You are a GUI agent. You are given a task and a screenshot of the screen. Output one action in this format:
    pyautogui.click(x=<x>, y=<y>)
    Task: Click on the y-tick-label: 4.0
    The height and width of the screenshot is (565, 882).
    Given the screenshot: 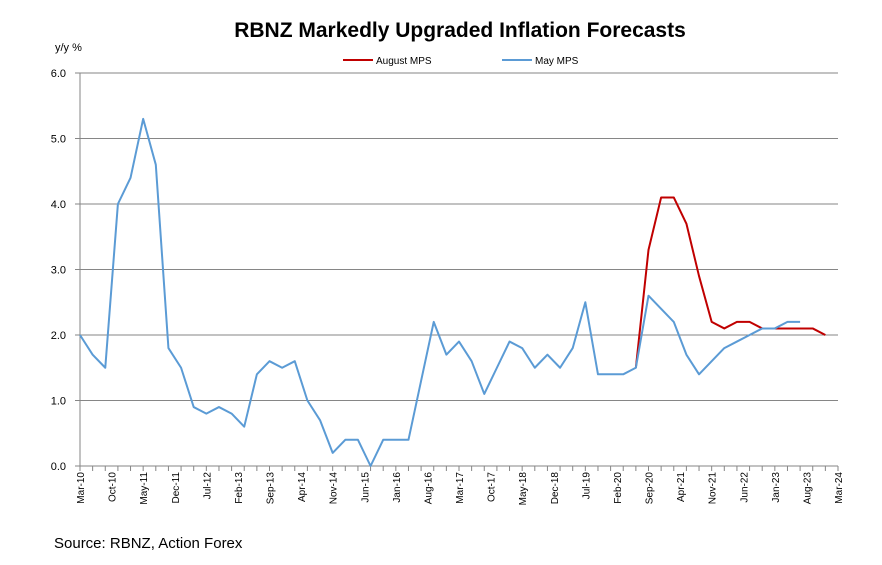 What is the action you would take?
    pyautogui.click(x=58, y=205)
    